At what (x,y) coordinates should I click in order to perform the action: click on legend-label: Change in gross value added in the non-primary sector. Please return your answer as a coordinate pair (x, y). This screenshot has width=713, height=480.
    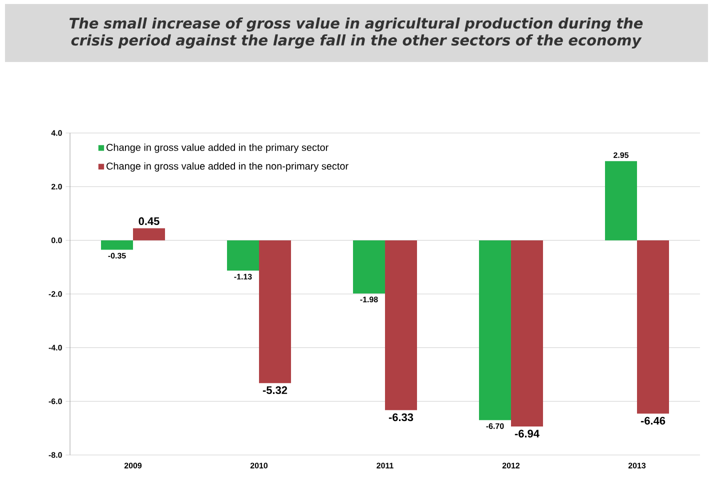
    Looking at the image, I should click on (227, 167).